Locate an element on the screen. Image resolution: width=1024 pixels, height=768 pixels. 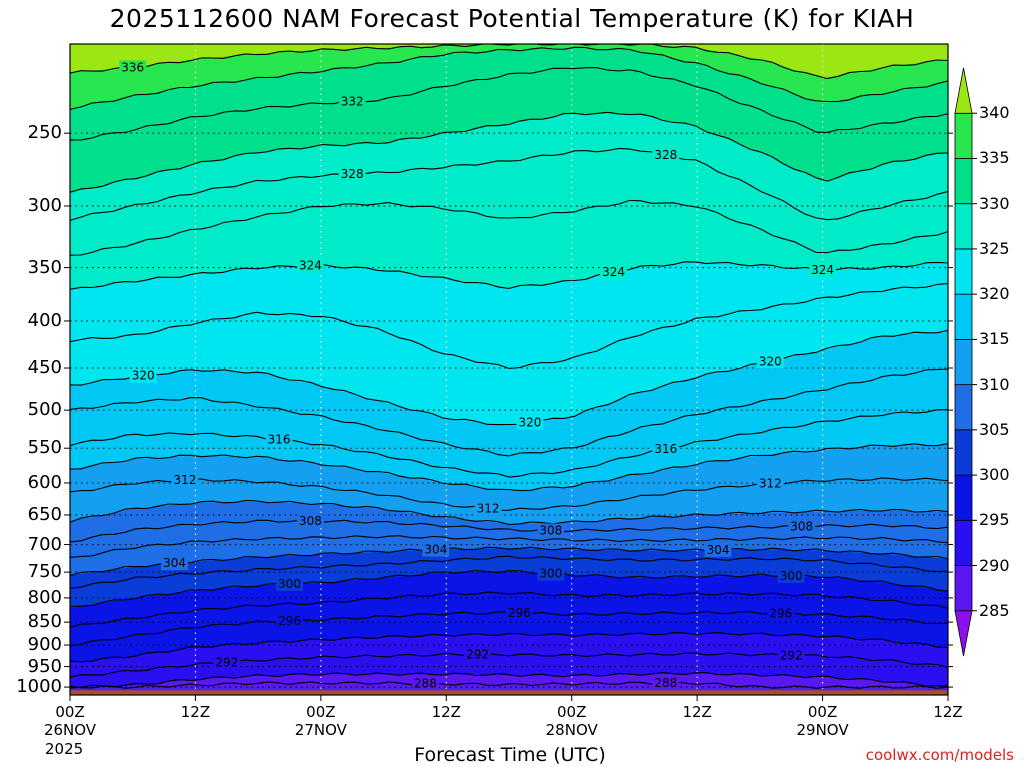
y-tick-label: 500 is located at coordinates (44, 410).